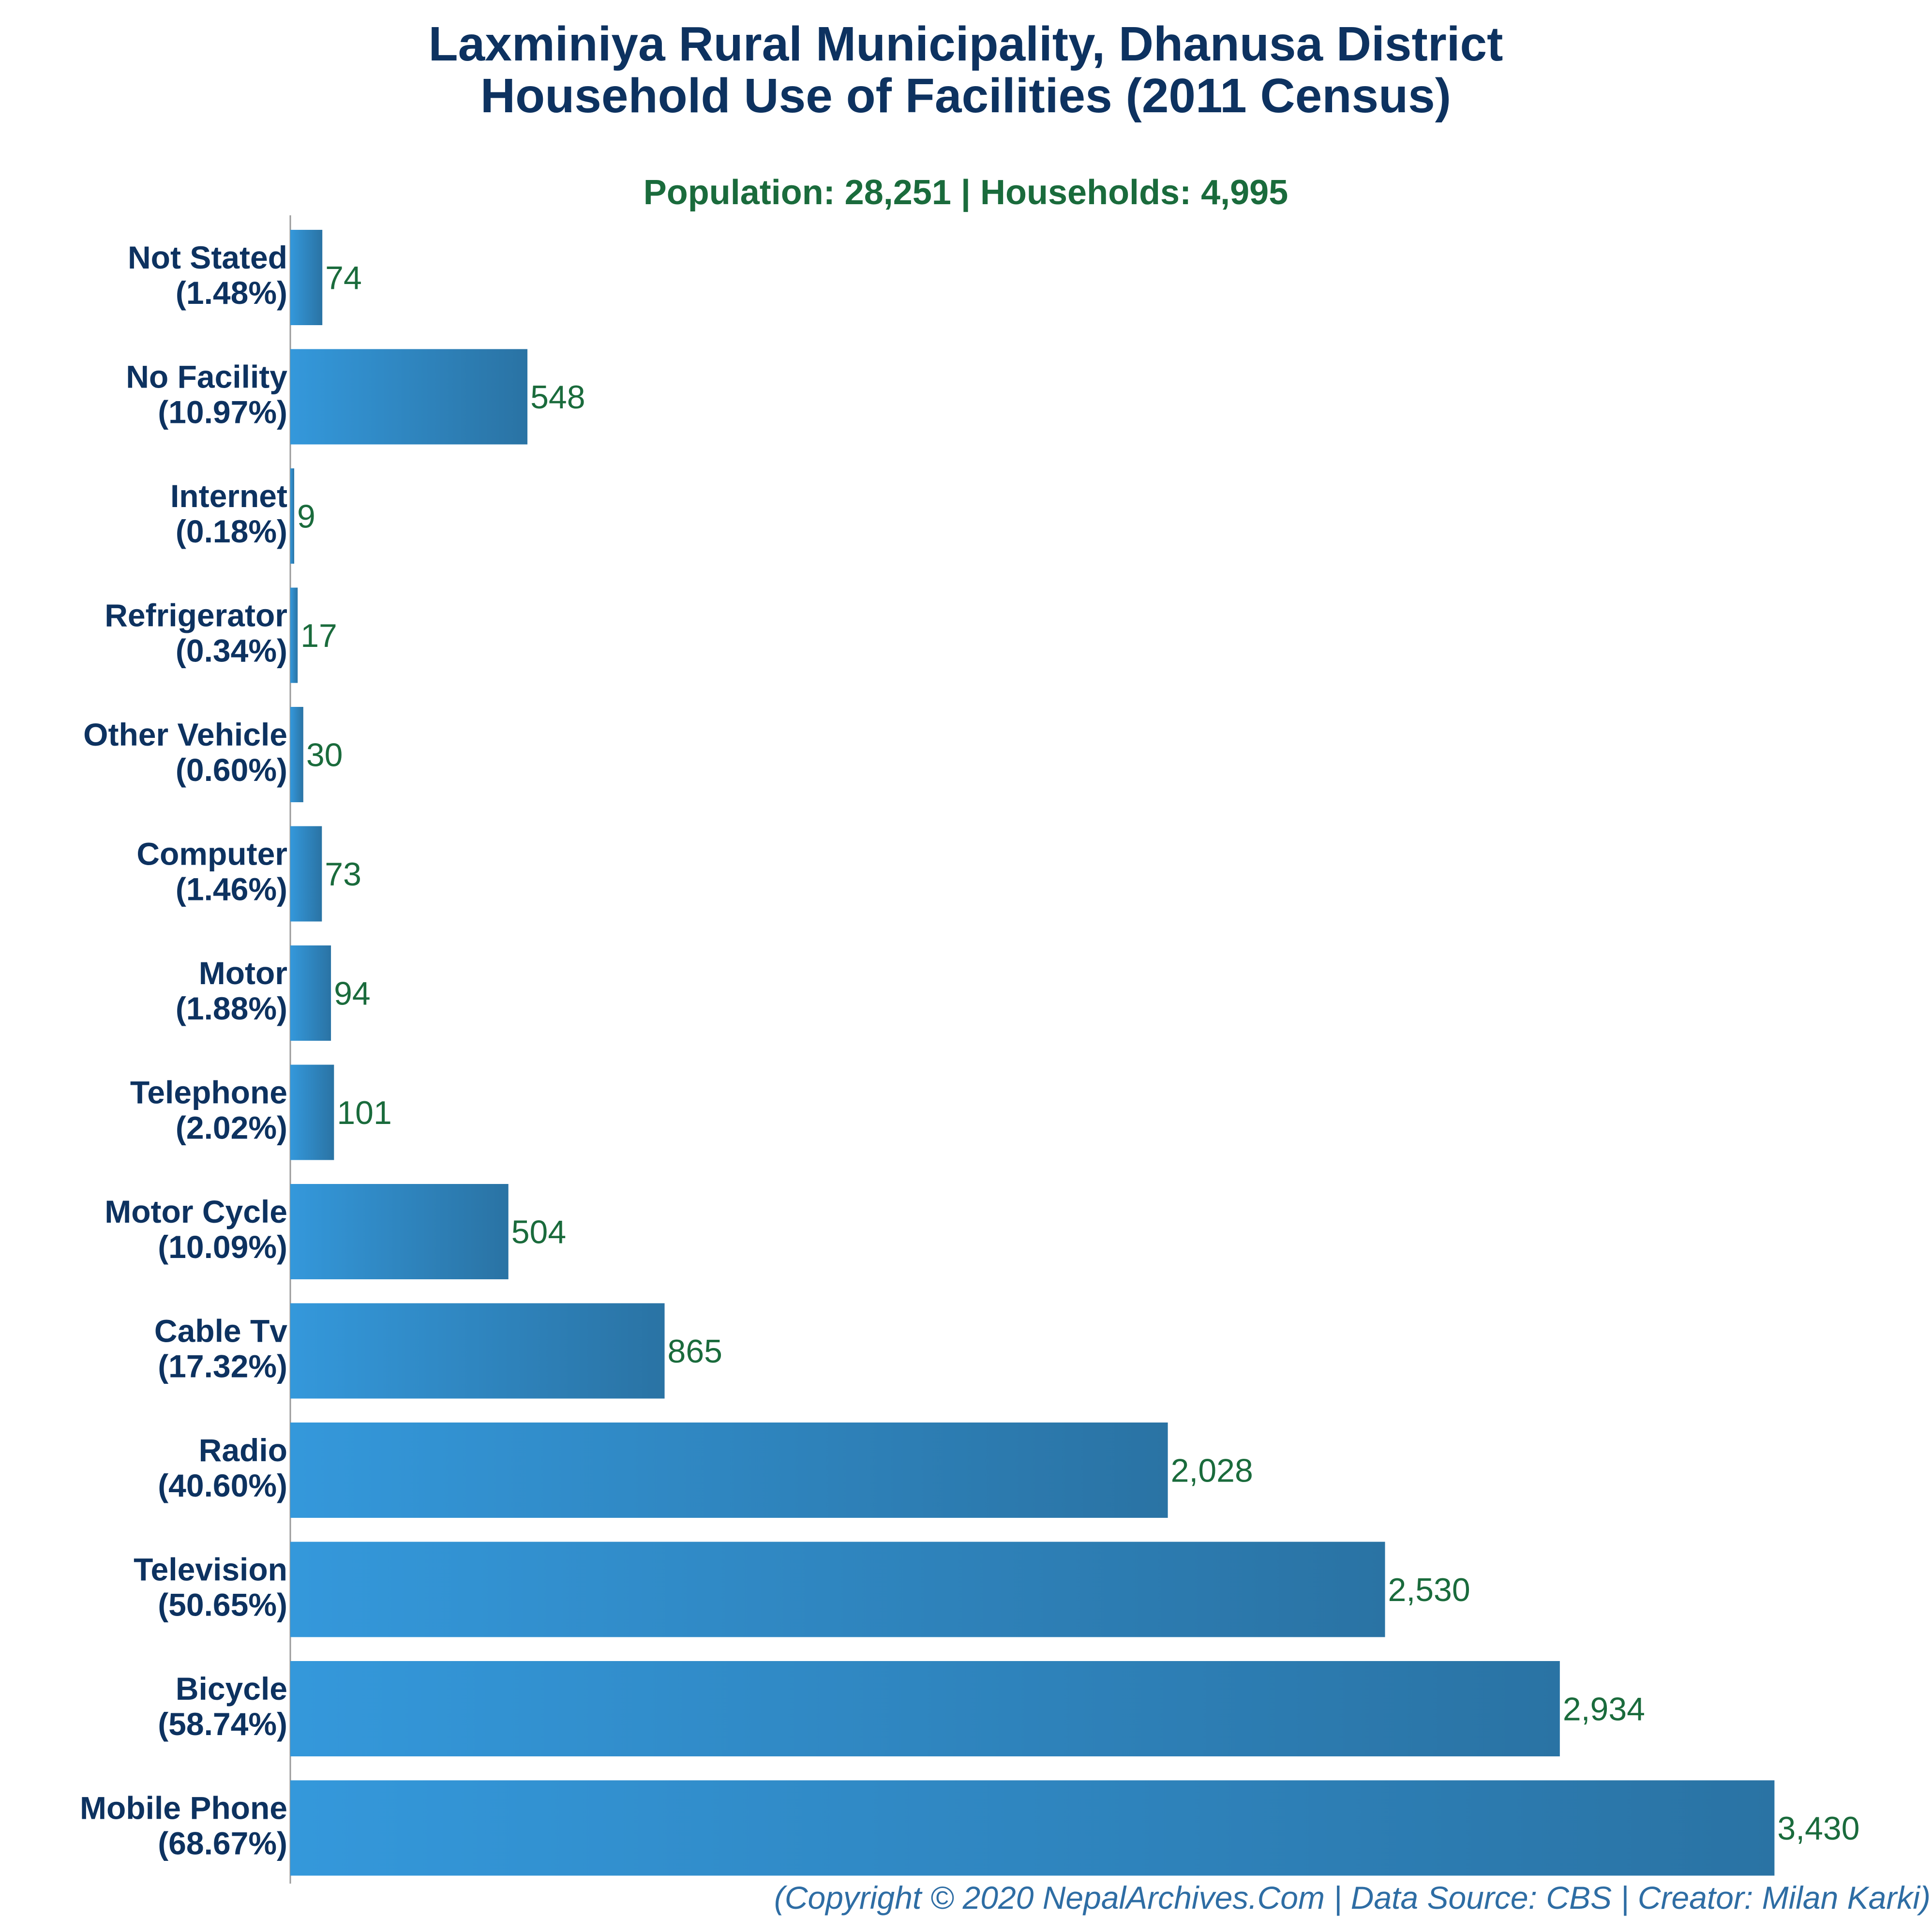 The image size is (1932, 1932). What do you see at coordinates (196, 1211) in the screenshot?
I see `category-label-motor-cycle: Motor Cycle` at bounding box center [196, 1211].